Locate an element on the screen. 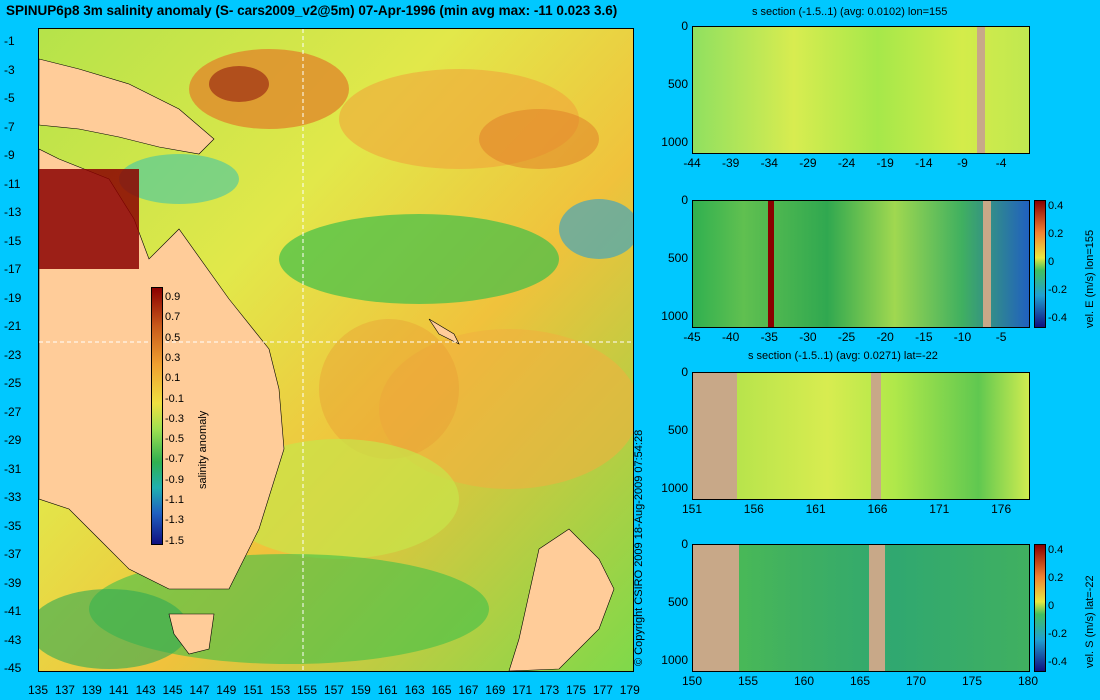 The width and height of the screenshot is (1100, 700). lon-tick: 165 is located at coordinates (441, 690).